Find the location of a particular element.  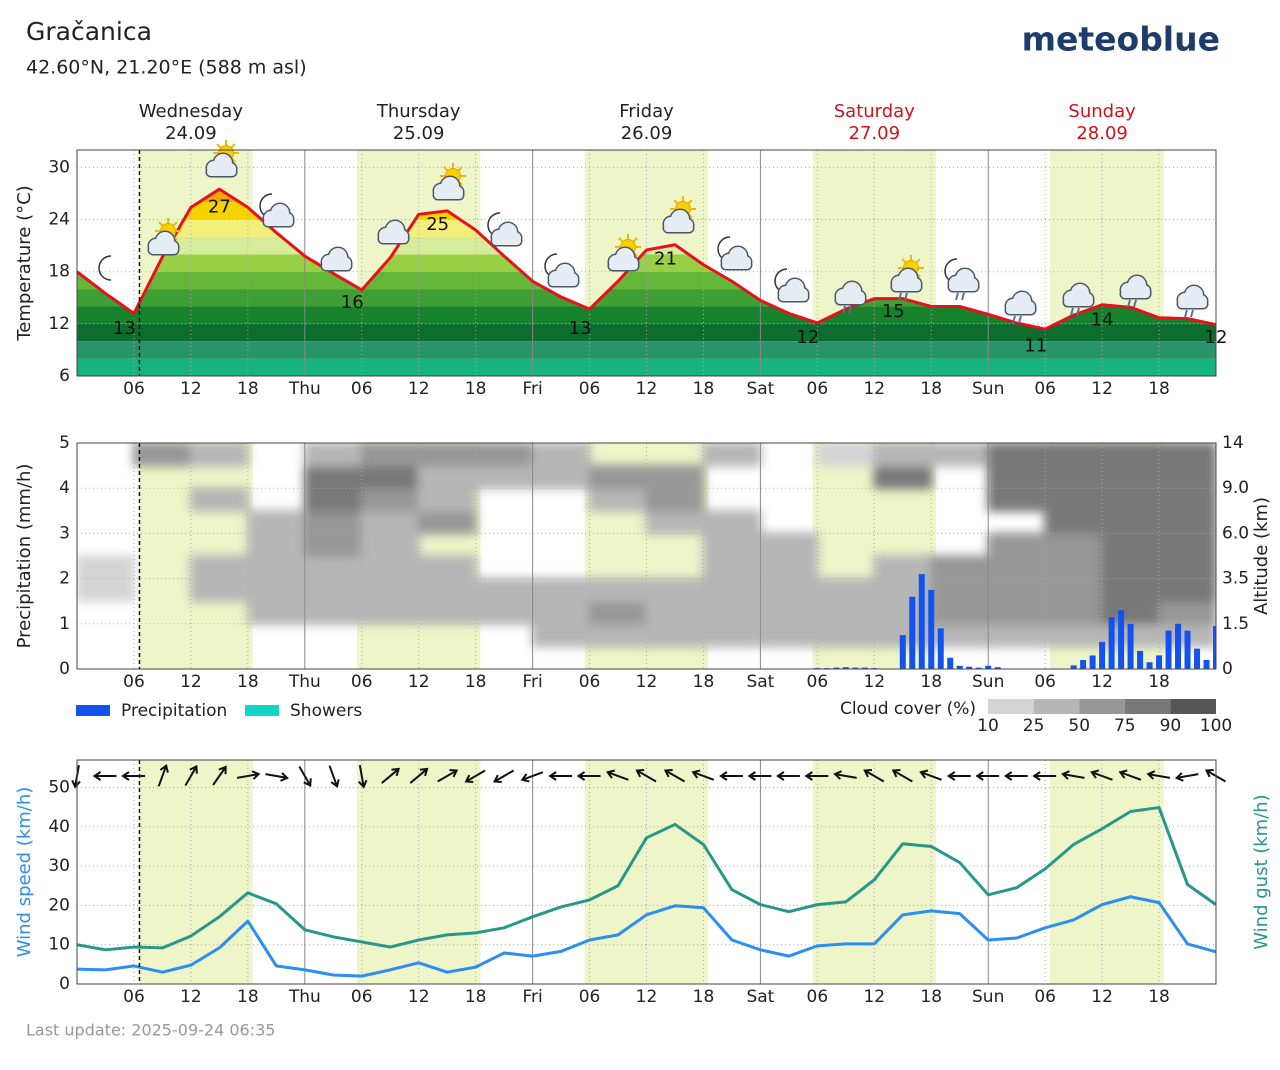

cloud-legend-tick: 90 is located at coordinates (1171, 726).